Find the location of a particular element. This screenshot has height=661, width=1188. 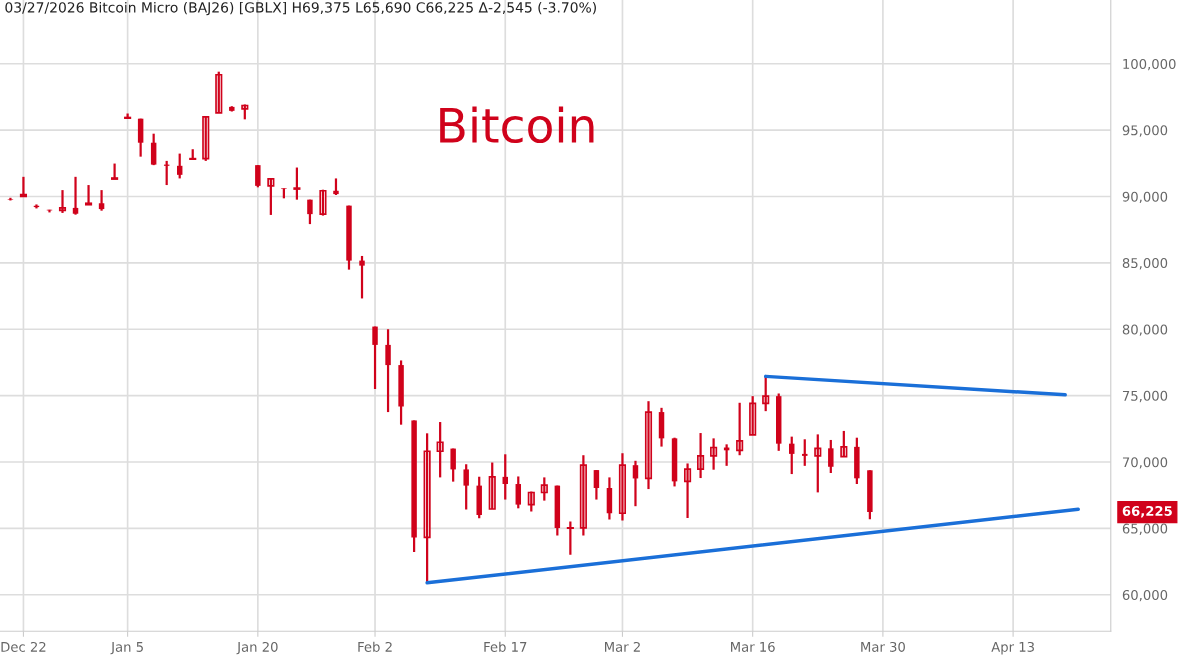

x-tick-label: Mar 30 is located at coordinates (883, 646).